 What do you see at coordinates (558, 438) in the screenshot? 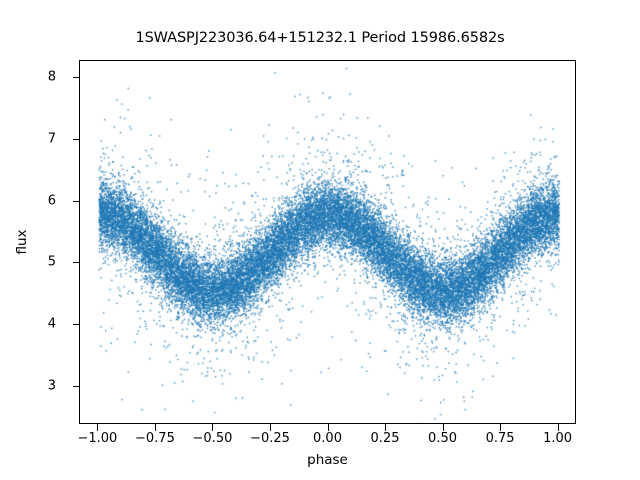
I see `x-tick-label: 1.00` at bounding box center [558, 438].